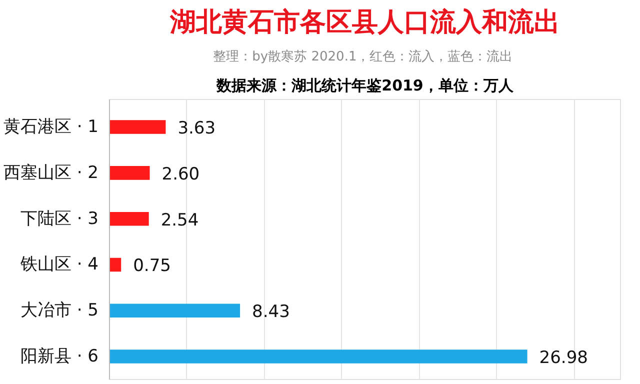  I want to click on data-label: 3.63, so click(197, 128).